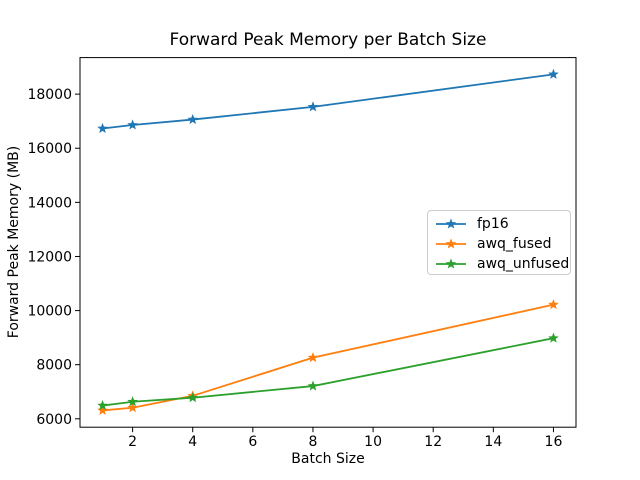 Image resolution: width=640 pixels, height=480 pixels. Describe the element at coordinates (313, 106) in the screenshot. I see `data-point-star-fp16-x8` at that location.